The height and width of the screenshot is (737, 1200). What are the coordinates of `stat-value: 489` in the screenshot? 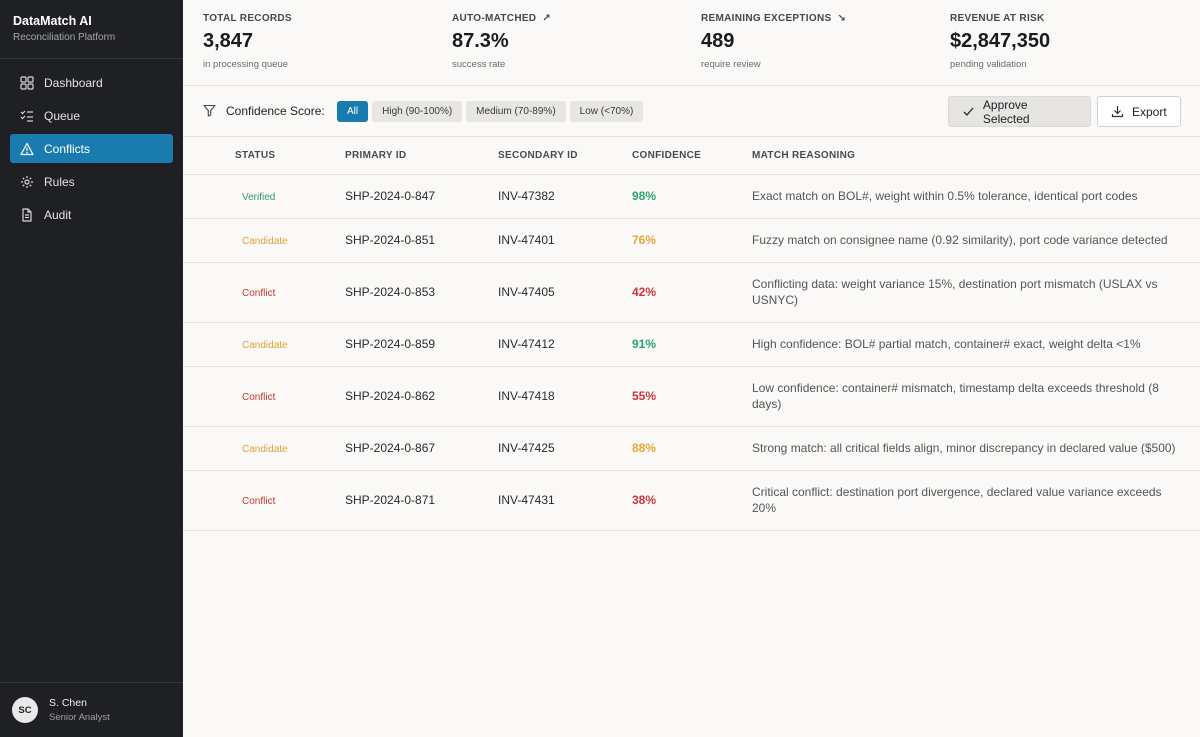 It's located at (718, 41).